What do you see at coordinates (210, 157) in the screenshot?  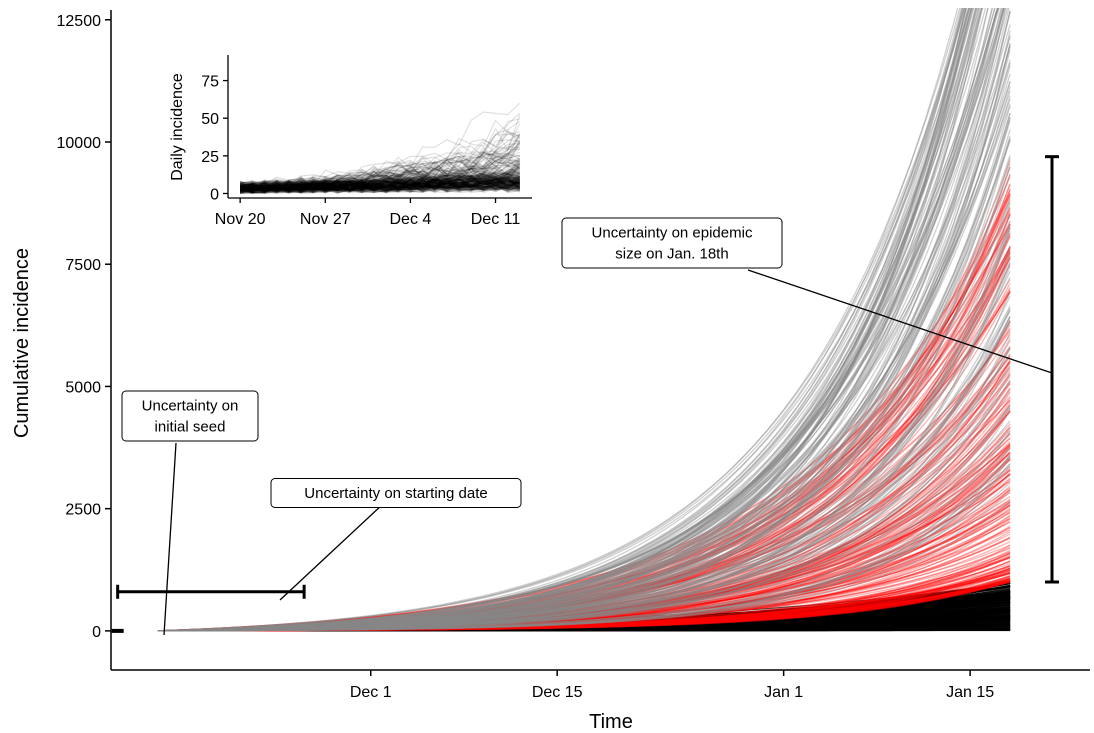 I see `inset-y-tick-label: 25` at bounding box center [210, 157].